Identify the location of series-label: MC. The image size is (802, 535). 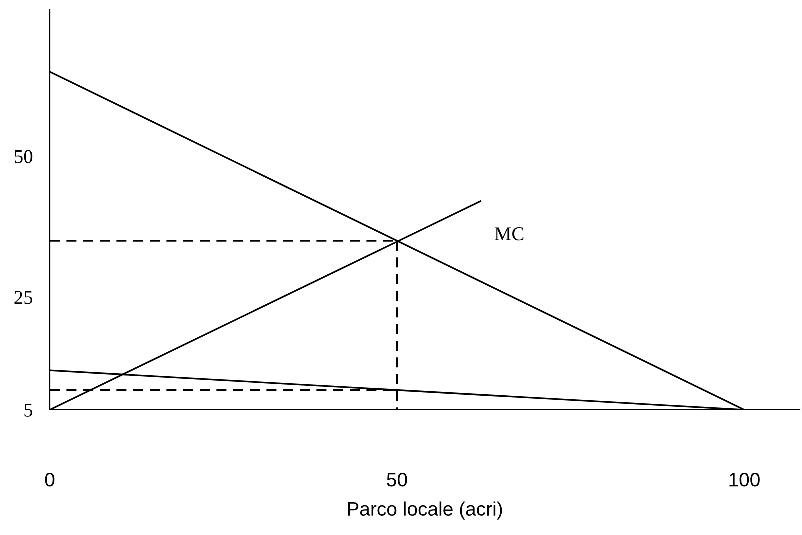
(509, 234).